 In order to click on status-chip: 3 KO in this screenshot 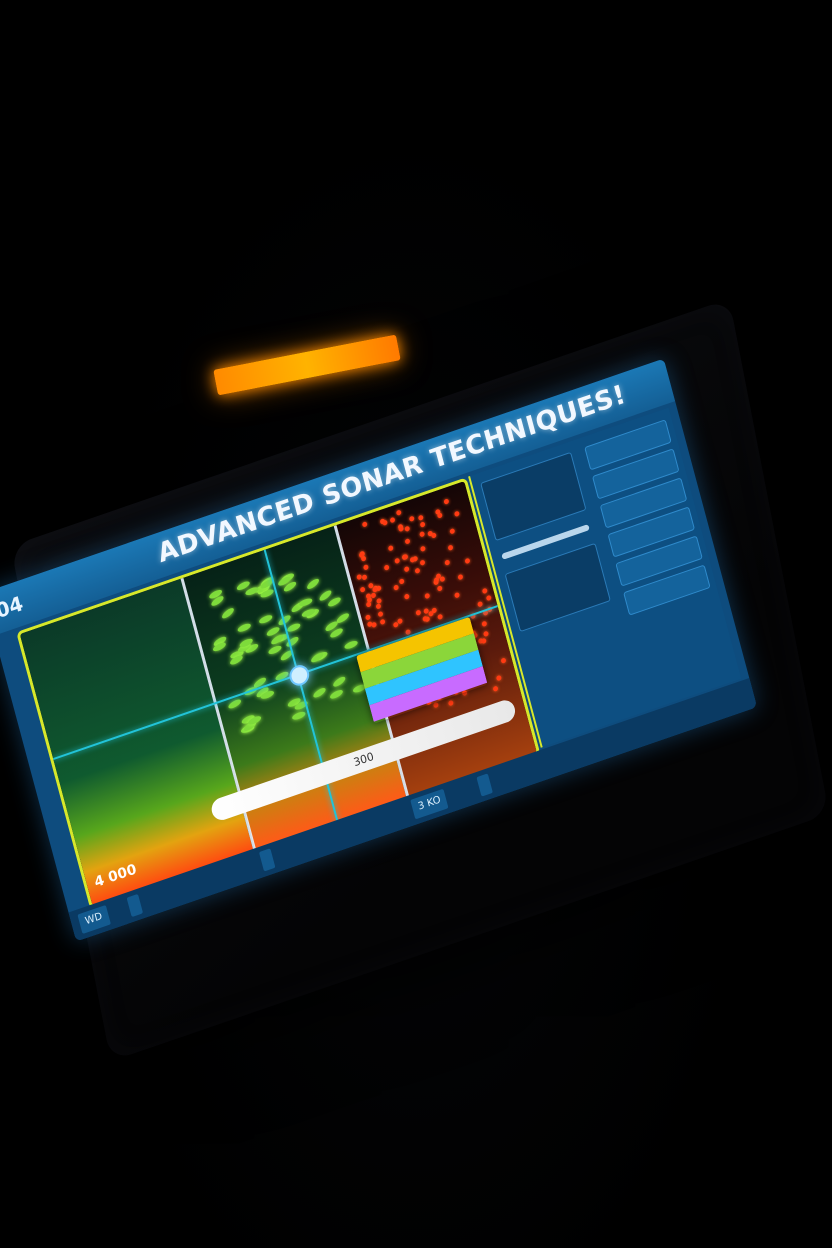, I will do `click(429, 804)`.